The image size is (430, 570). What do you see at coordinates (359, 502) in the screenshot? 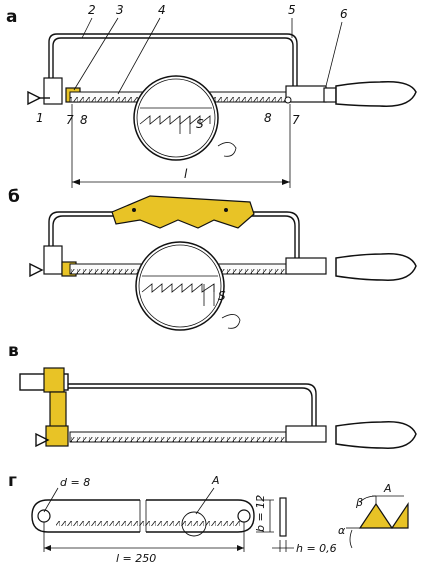
I see `angle-beta-label: β` at bounding box center [359, 502].